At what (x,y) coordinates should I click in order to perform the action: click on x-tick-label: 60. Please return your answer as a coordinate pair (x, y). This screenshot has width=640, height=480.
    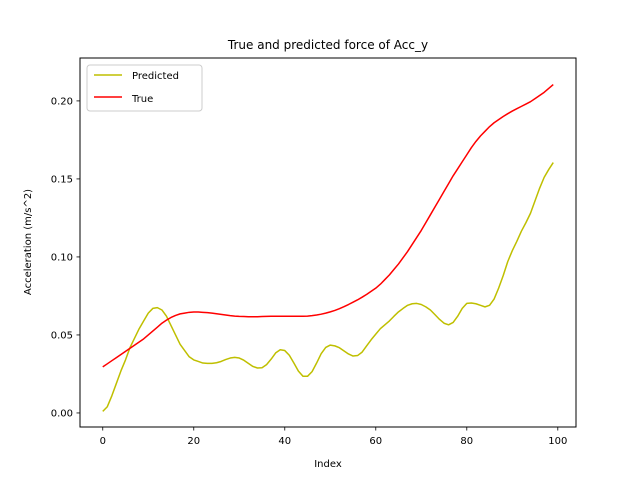
    Looking at the image, I should click on (375, 441).